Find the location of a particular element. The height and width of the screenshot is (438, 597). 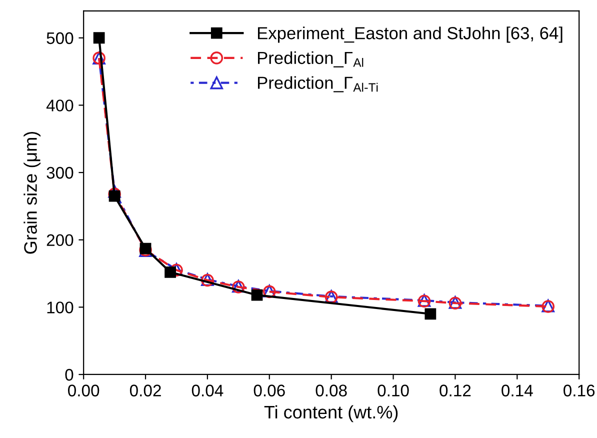

y-tick-label: 400 is located at coordinates (60, 106).